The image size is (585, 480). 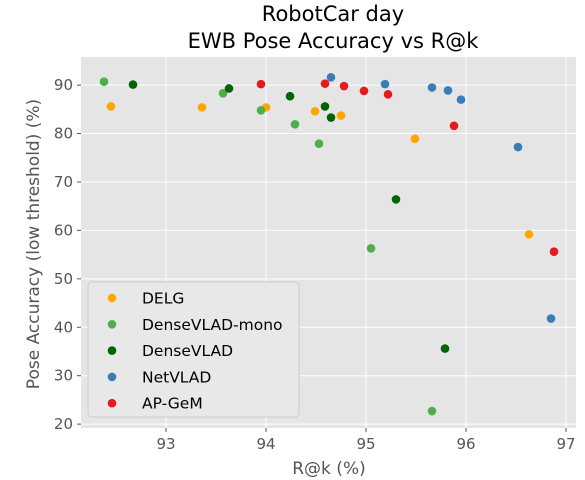 What do you see at coordinates (63, 279) in the screenshot?
I see `y-tick-label: 50` at bounding box center [63, 279].